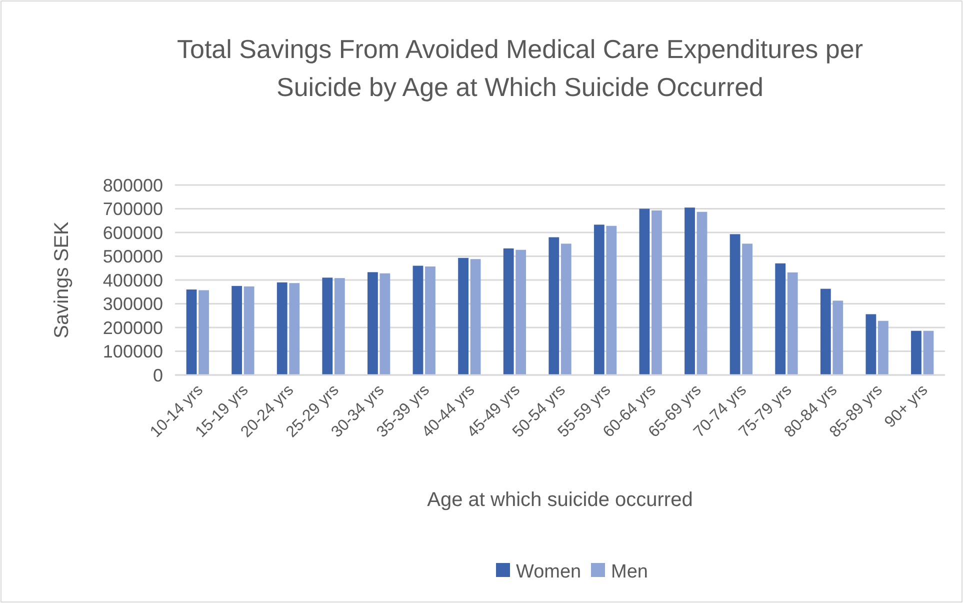 This screenshot has width=963, height=603. I want to click on y-tick-label: 700000, so click(132, 209).